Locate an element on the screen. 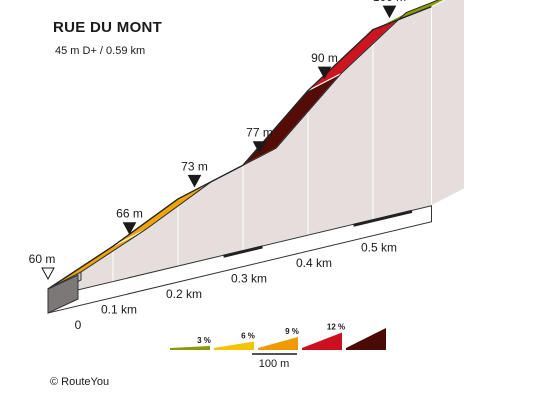 This screenshot has width=550, height=400. legend-grade-label: 3 % is located at coordinates (204, 340).